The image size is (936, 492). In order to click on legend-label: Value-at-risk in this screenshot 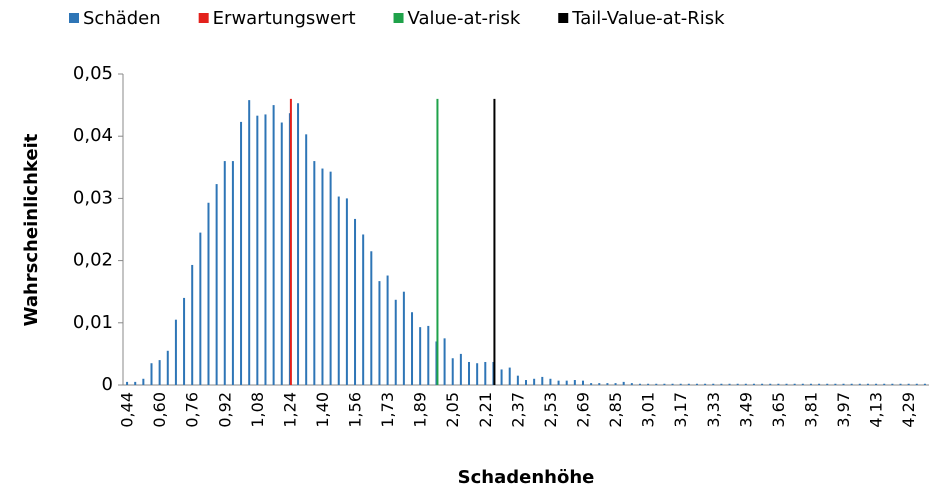, I will do `click(464, 18)`.